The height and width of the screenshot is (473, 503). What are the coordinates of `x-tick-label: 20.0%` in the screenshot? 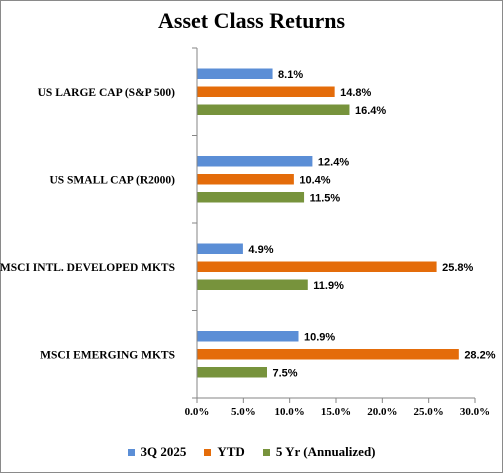 It's located at (382, 412).